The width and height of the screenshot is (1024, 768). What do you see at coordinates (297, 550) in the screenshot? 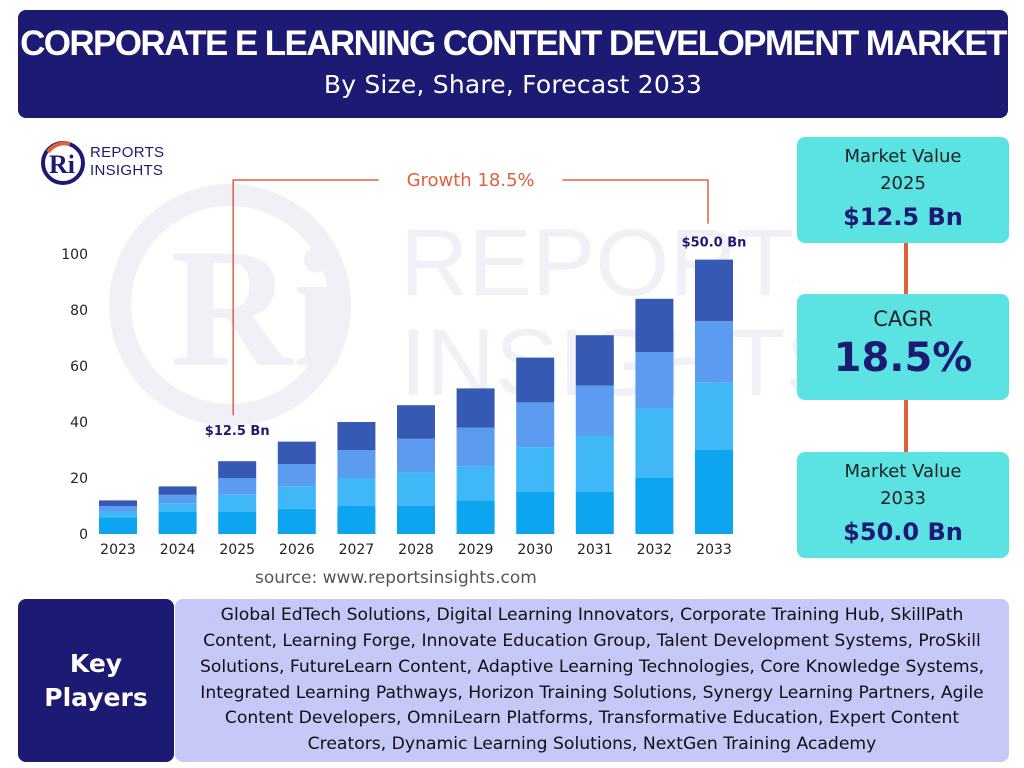
I see `x-tick-label: 2026` at bounding box center [297, 550].